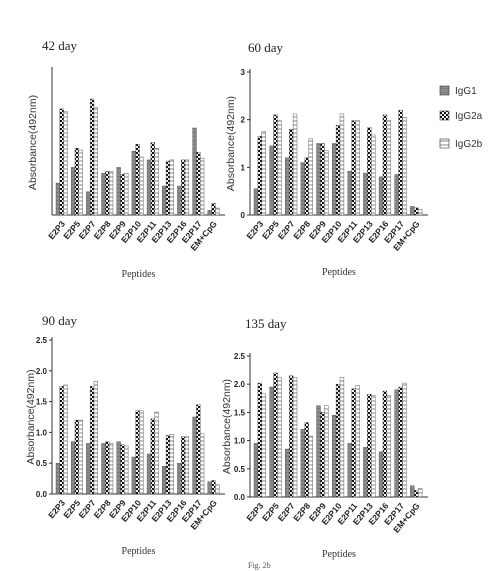 This screenshot has width=498, height=571. Describe the element at coordinates (342, 437) in the screenshot. I see `bar-igg2b-e2p10` at that location.